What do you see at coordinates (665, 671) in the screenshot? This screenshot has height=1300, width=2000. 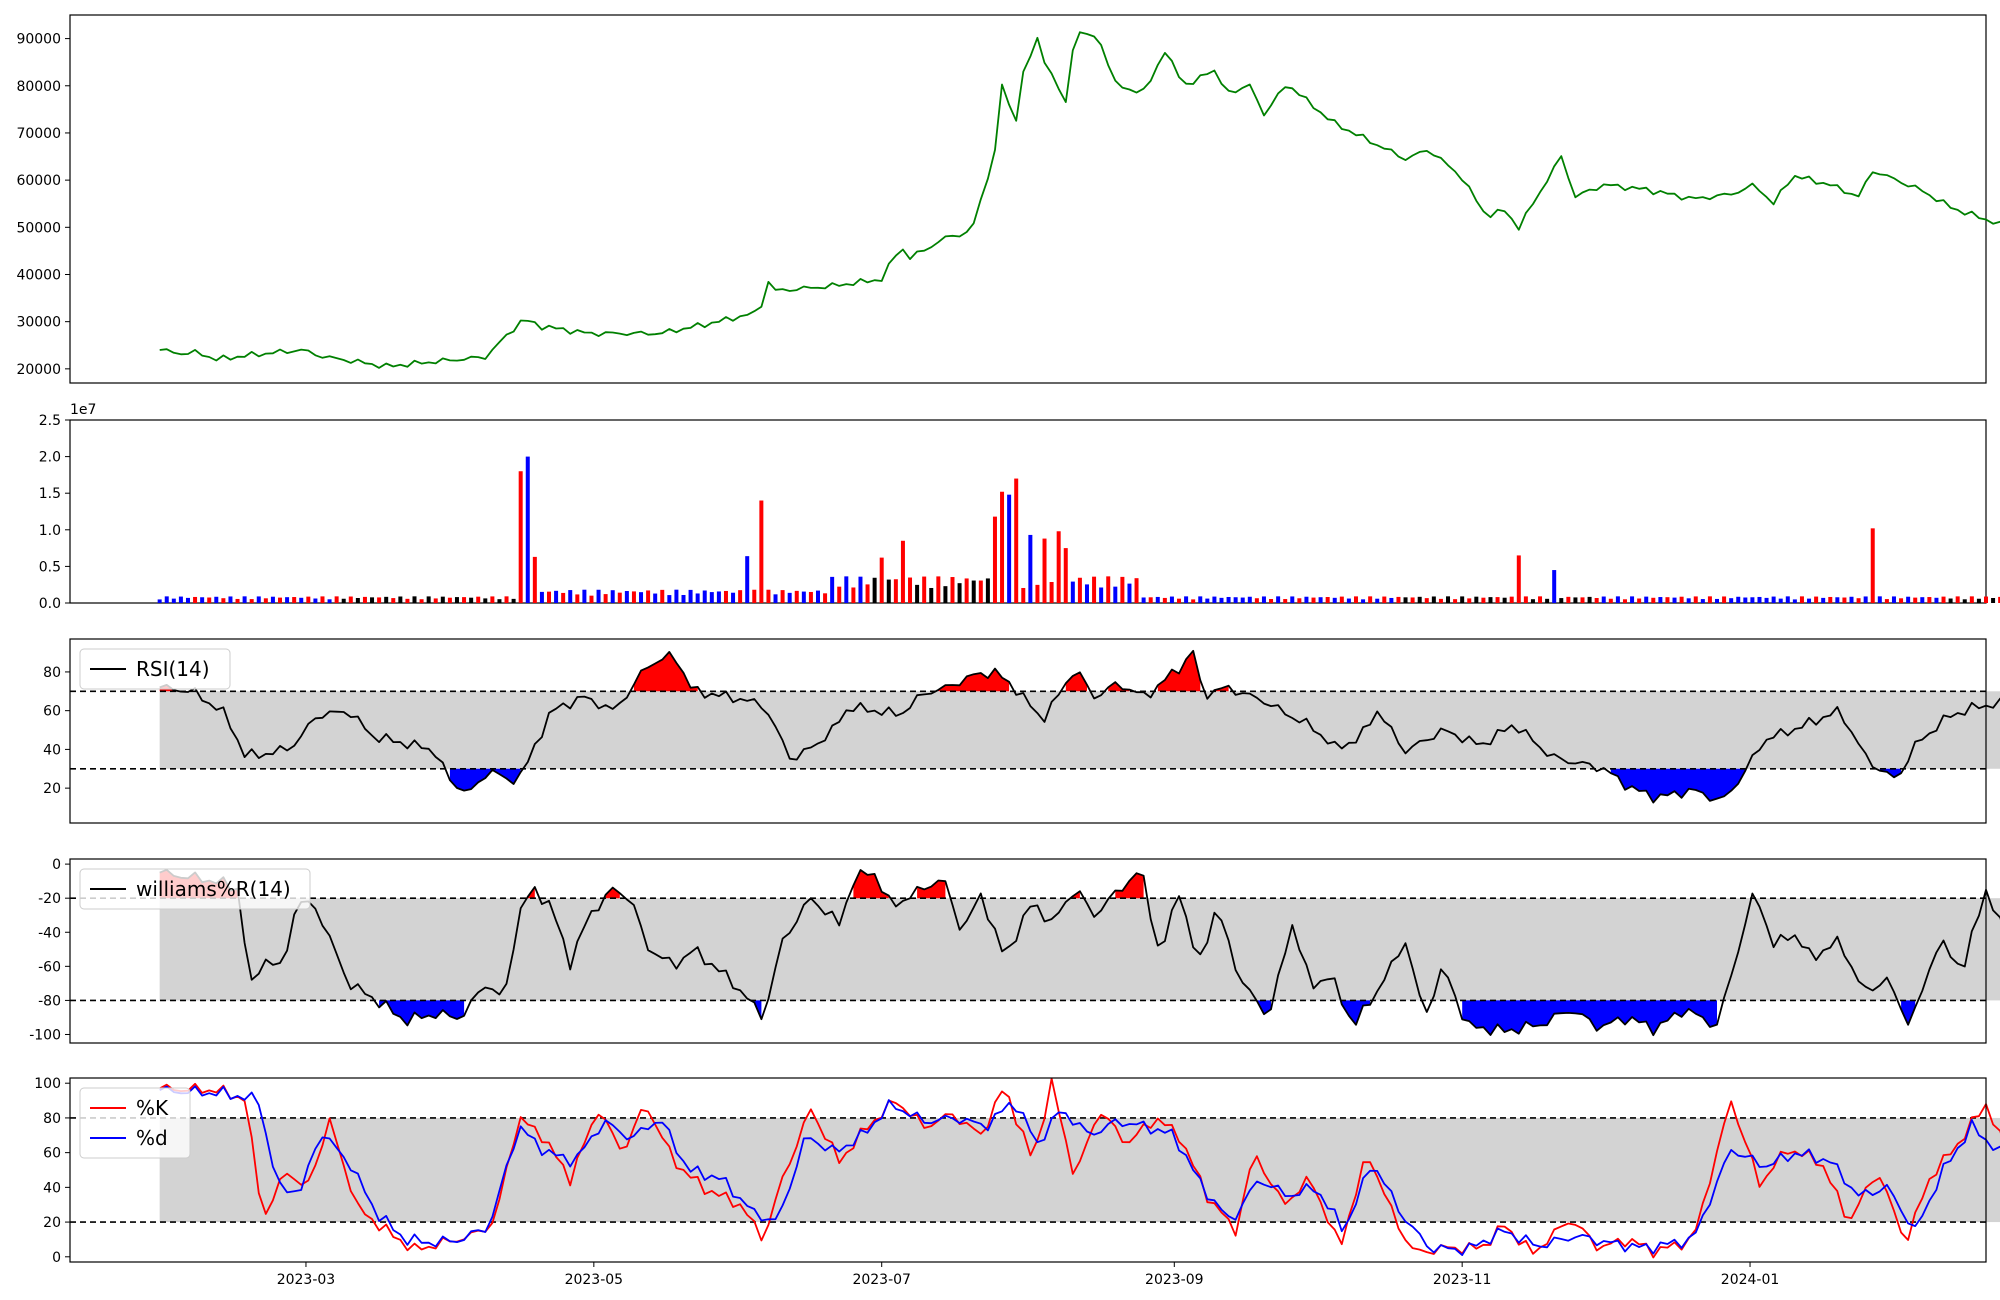 I see `rsi-overbought-fill` at bounding box center [665, 671].